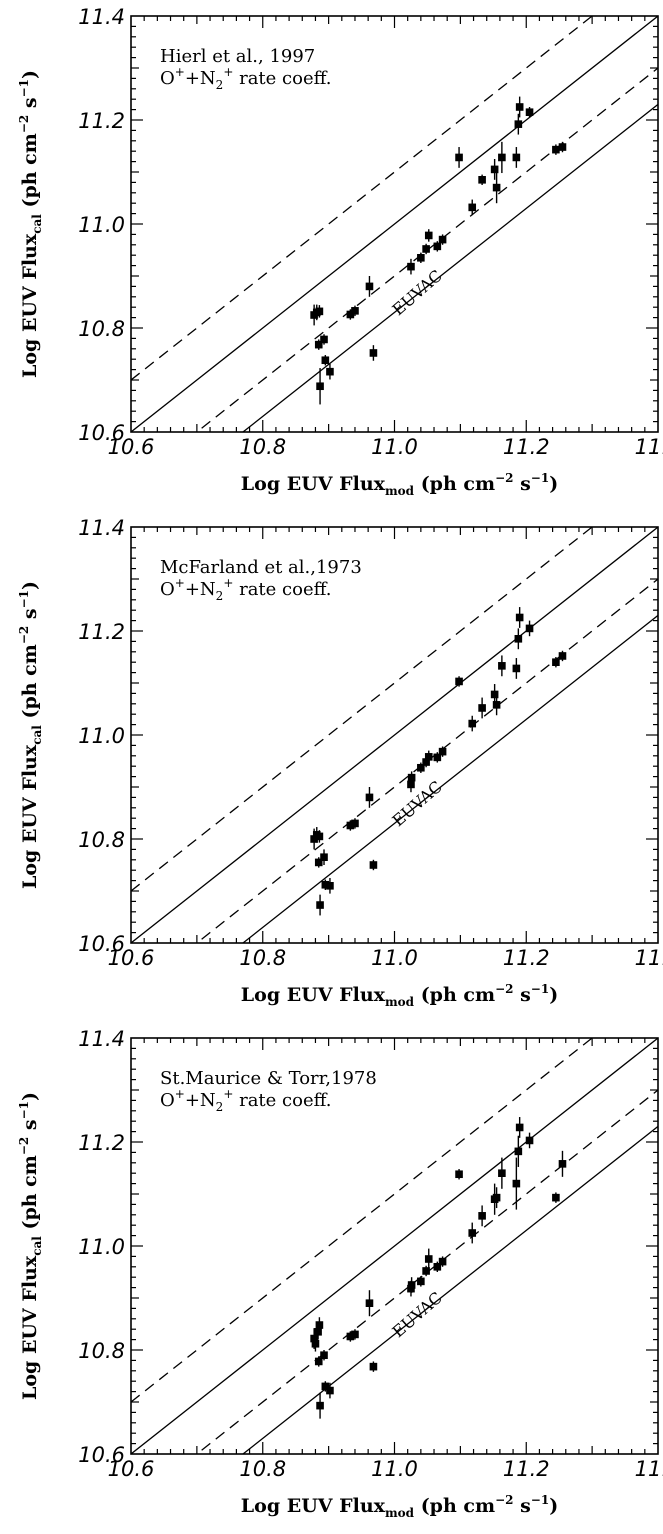  I want to click on reaction-rest: rate coeff., so click(282, 1100).